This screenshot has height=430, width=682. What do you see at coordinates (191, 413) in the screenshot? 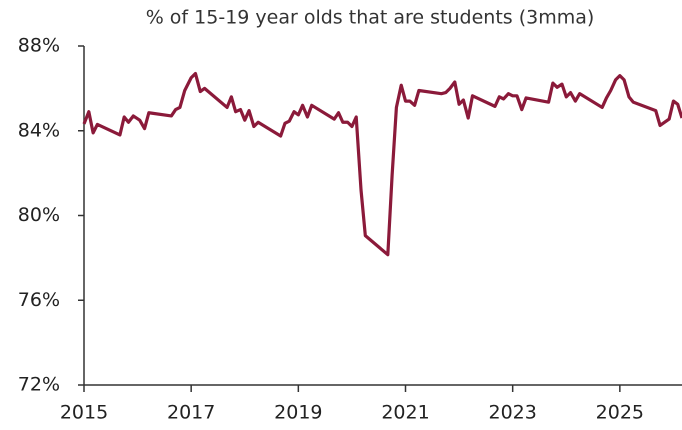
I see `x-tick-label: 2017` at bounding box center [191, 413].